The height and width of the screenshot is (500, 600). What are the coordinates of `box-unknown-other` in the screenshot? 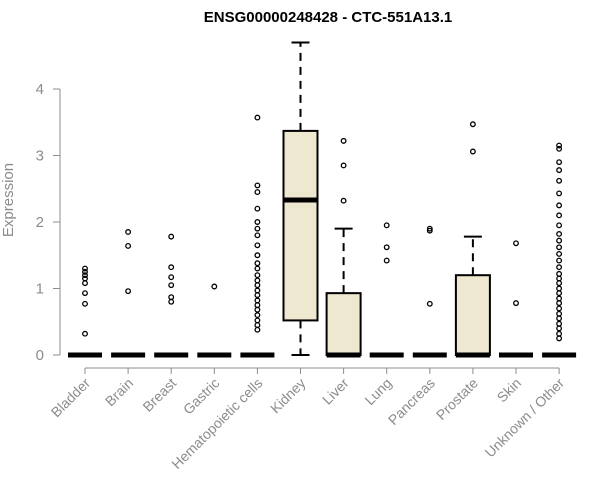 It's located at (559, 250).